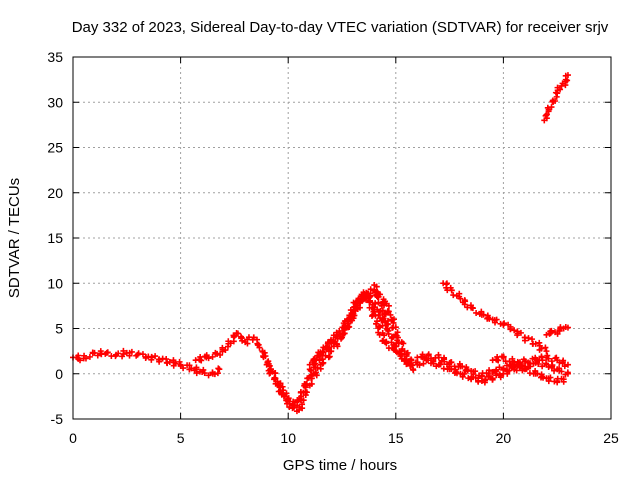  Describe the element at coordinates (73, 438) in the screenshot. I see `x-tick-label: 0` at that location.